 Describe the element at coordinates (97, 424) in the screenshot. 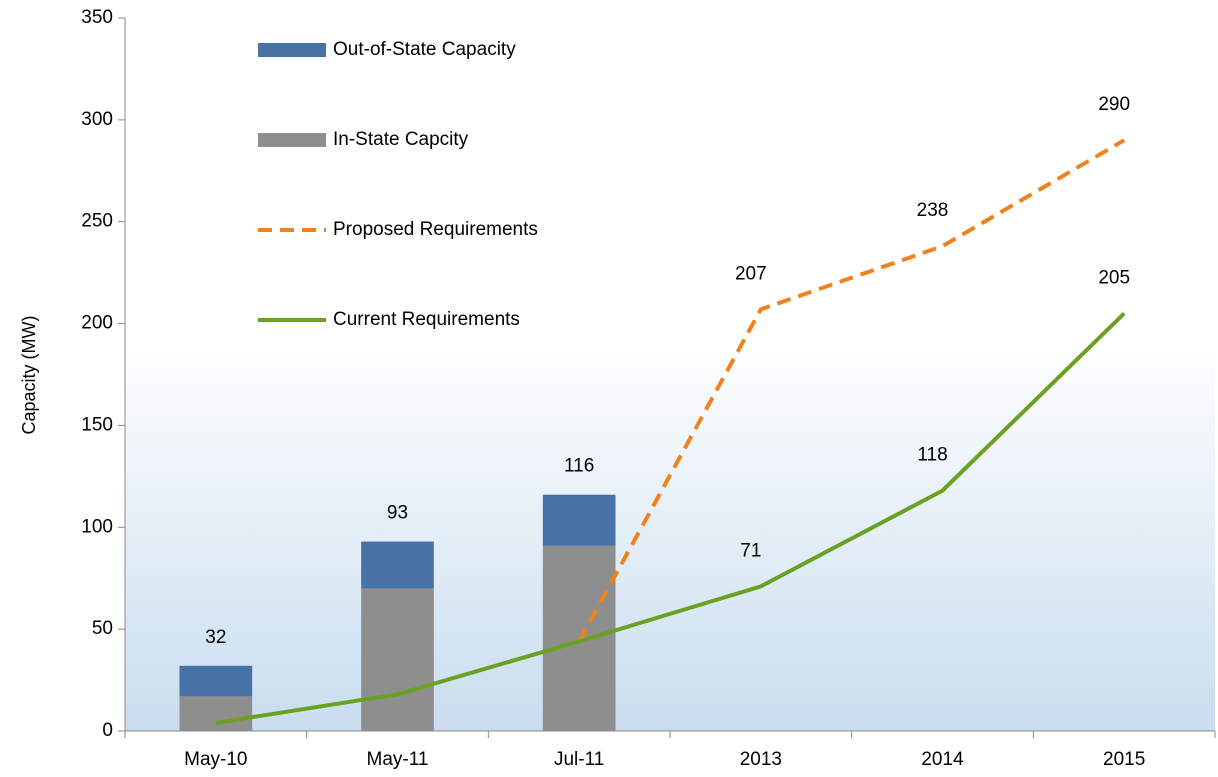

I see `y-tick-label: 150` at that location.